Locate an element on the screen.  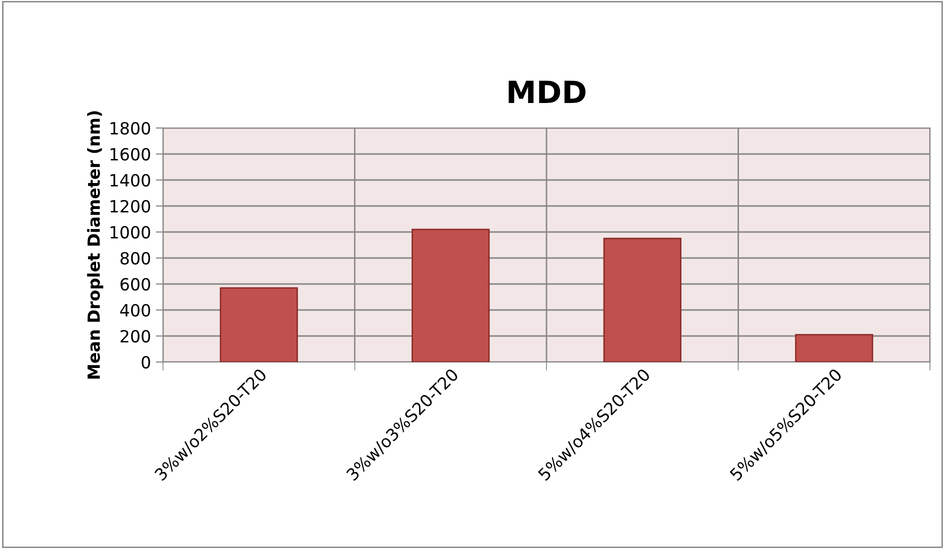
y-tick-label: 1400 is located at coordinates (130, 180).